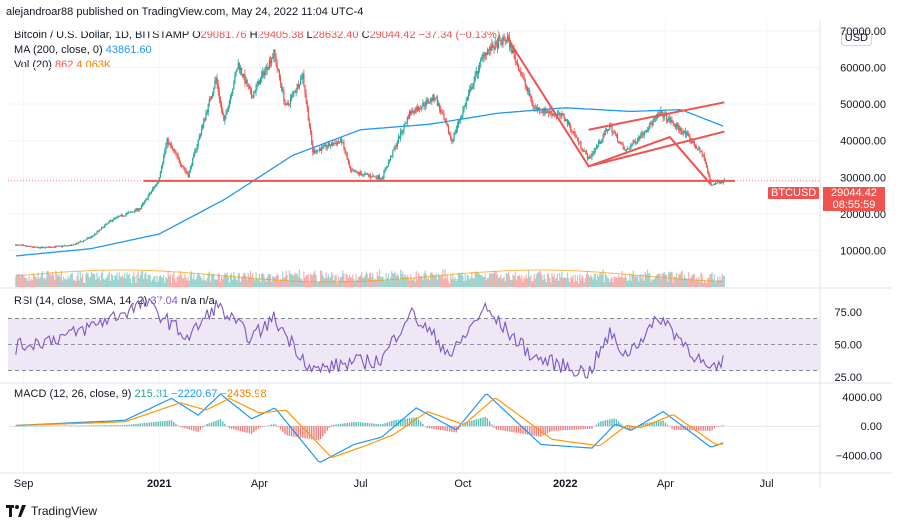 The image size is (900, 526). Describe the element at coordinates (253, 35) in the screenshot. I see `high-label: H` at that location.